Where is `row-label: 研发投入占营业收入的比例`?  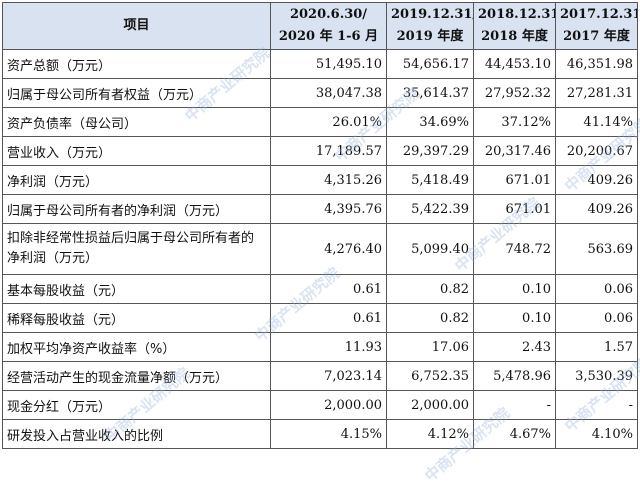 row-label: 研发投入占营业收入的比例 is located at coordinates (136, 434).